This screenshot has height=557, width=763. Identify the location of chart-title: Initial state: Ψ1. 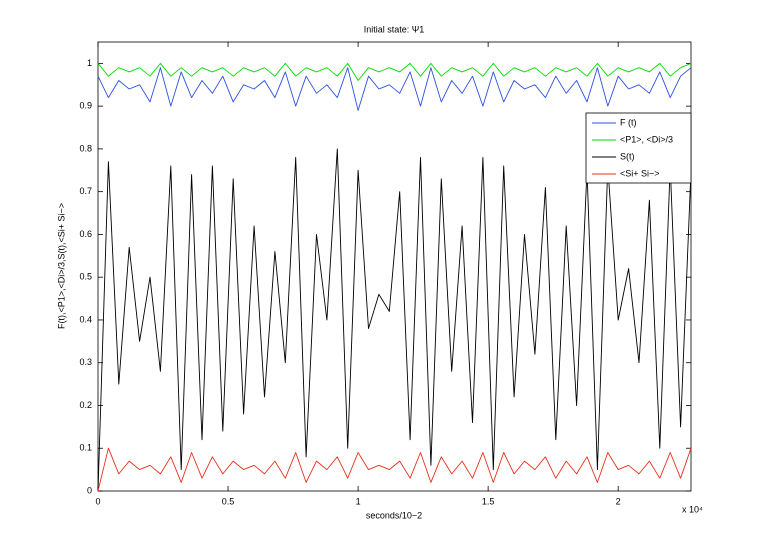
(394, 29).